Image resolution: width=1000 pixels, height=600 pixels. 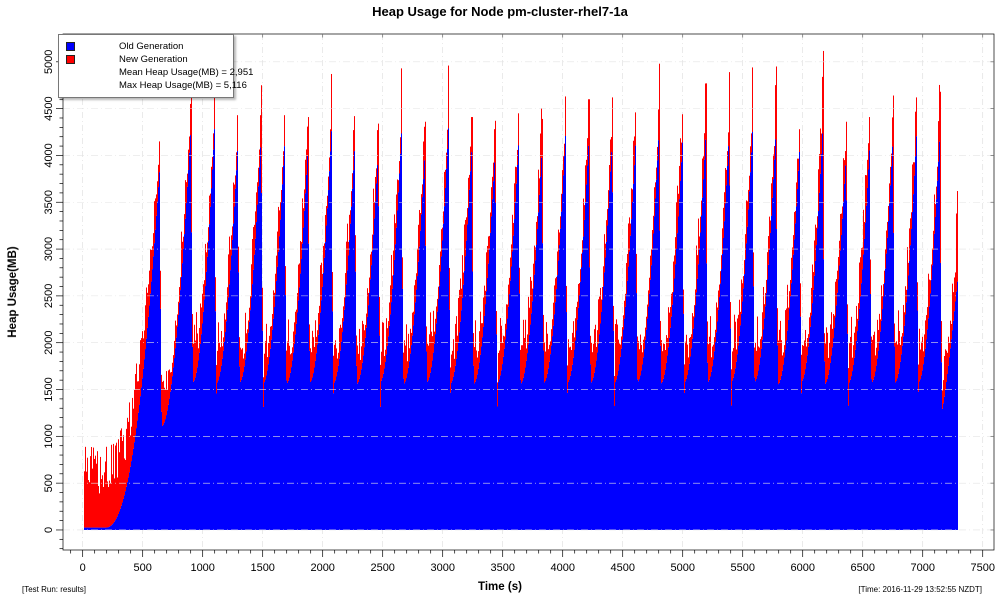 I want to click on timestamp-label: [Time: 2016-11-29 13:52:55 NZDT], so click(x=920, y=589).